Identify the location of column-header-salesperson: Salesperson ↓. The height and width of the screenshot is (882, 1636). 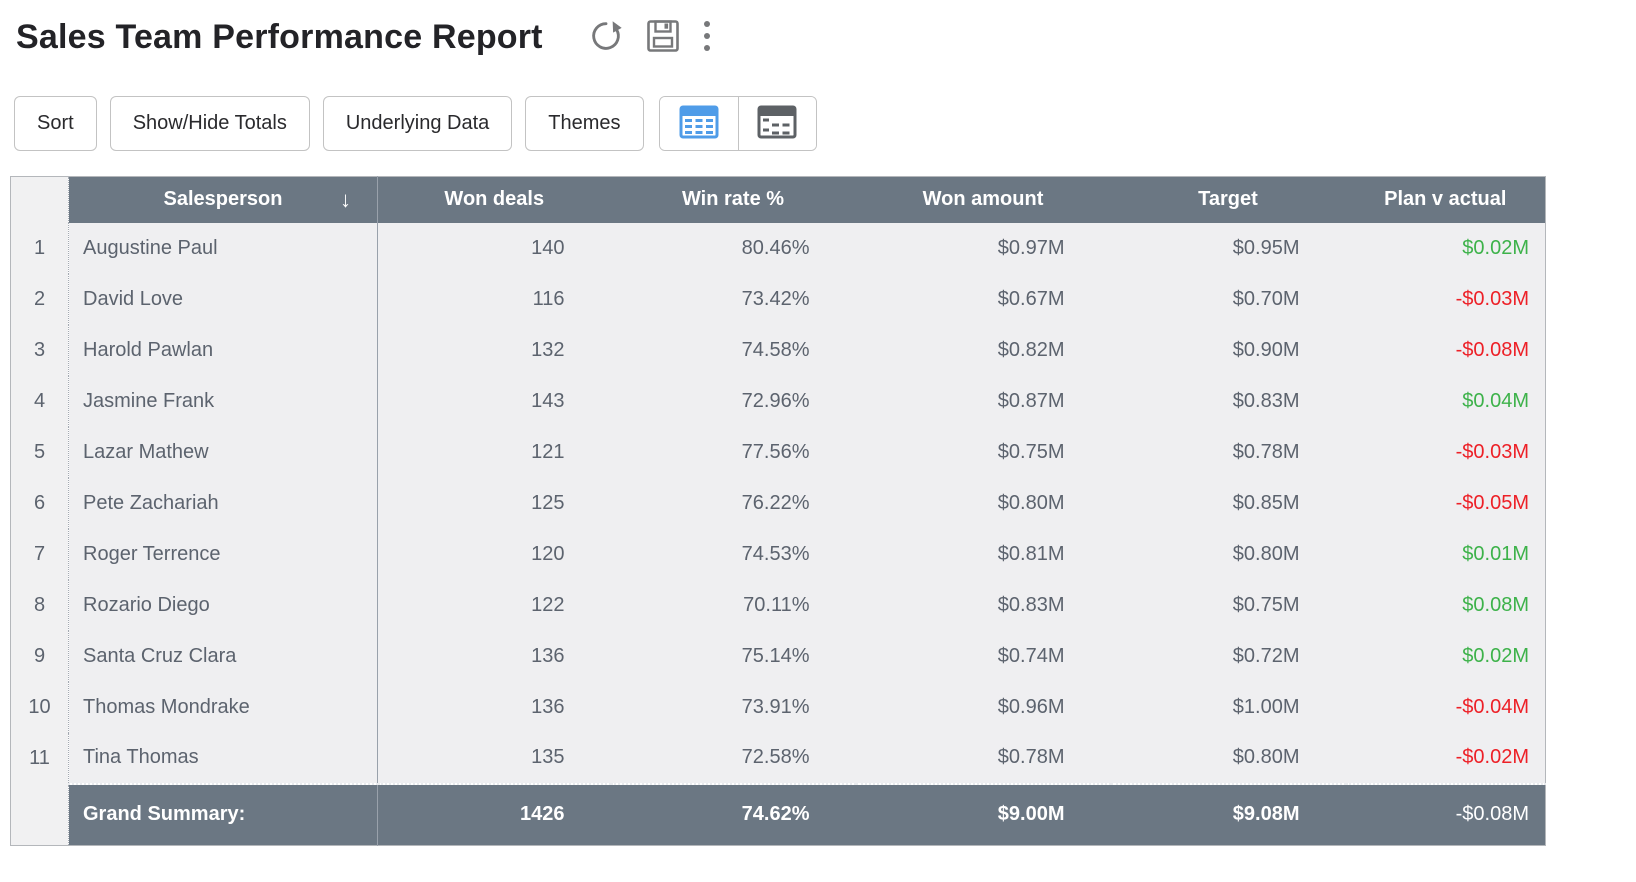
(223, 199).